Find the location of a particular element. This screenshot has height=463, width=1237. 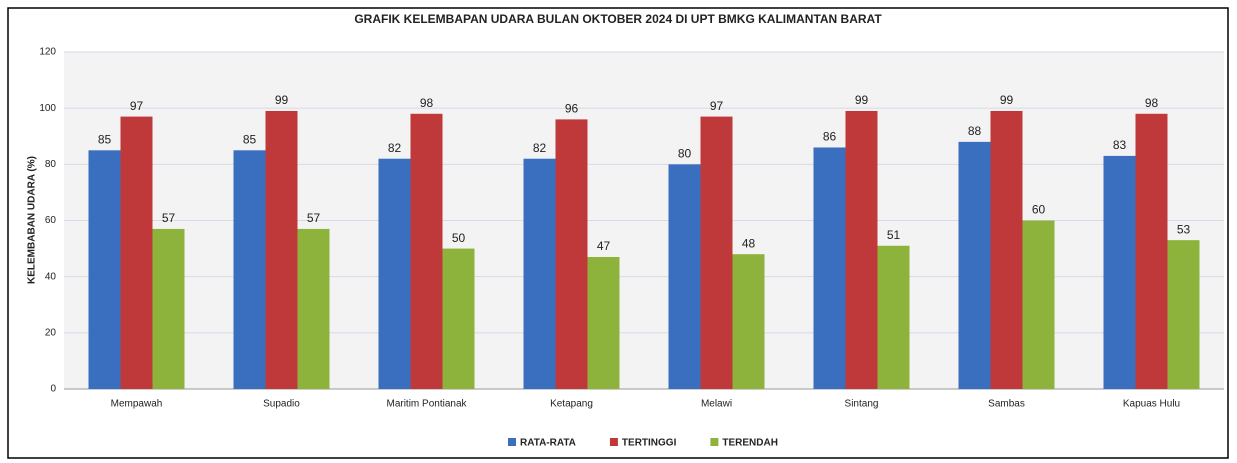

y-tick-label: 0 is located at coordinates (53, 389).